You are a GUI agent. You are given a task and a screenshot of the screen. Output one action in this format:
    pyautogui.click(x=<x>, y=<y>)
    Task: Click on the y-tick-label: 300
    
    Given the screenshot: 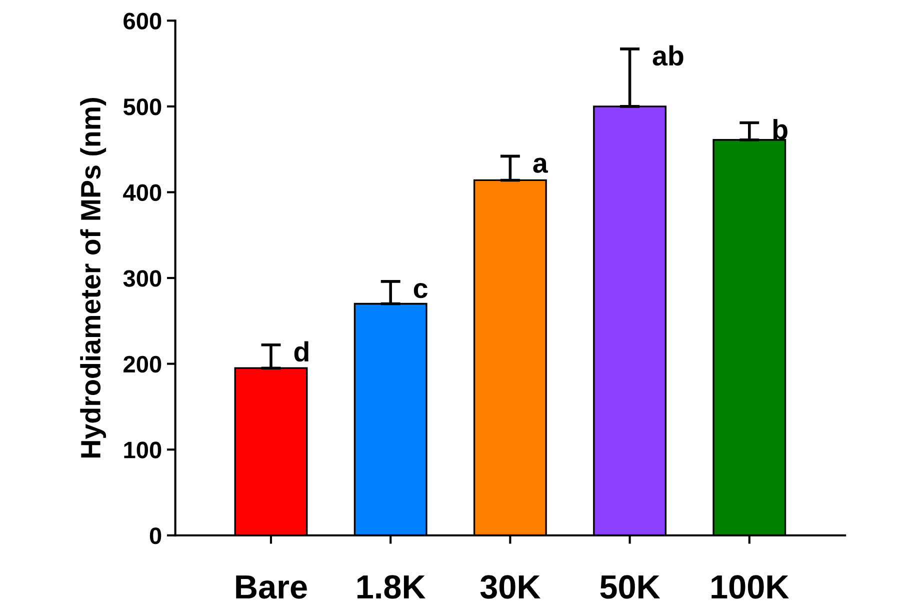 What is the action you would take?
    pyautogui.click(x=142, y=278)
    